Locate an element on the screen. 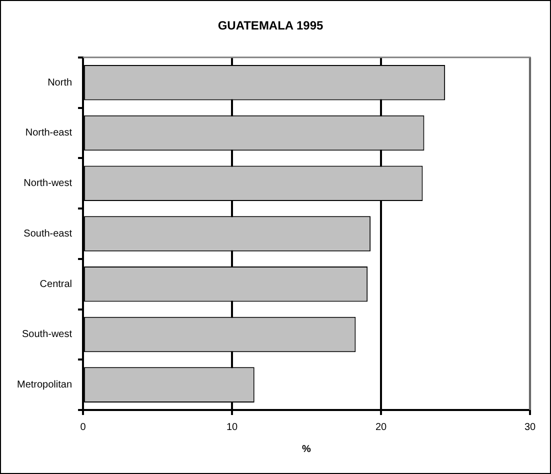 Image resolution: width=551 pixels, height=474 pixels. x-tick-label: 0 is located at coordinates (83, 427).